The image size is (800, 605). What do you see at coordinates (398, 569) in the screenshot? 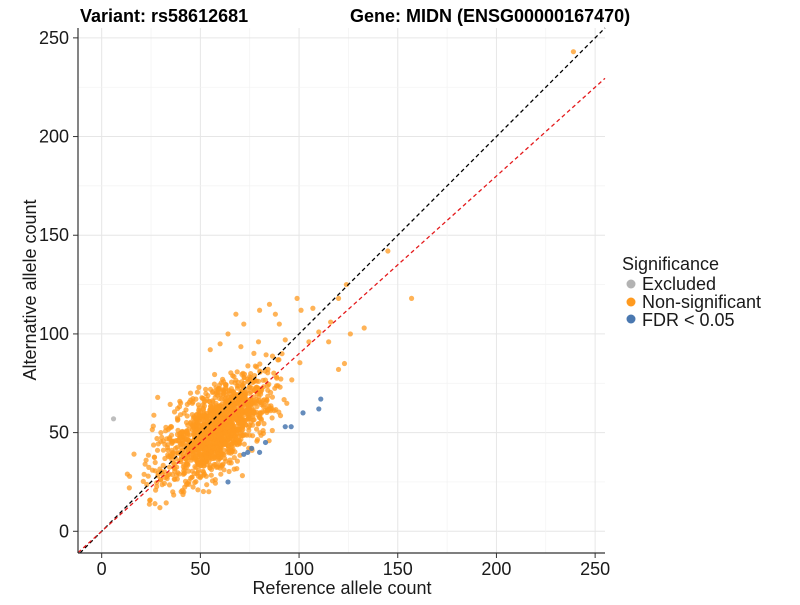
I see `x-tick-label: 150` at bounding box center [398, 569].